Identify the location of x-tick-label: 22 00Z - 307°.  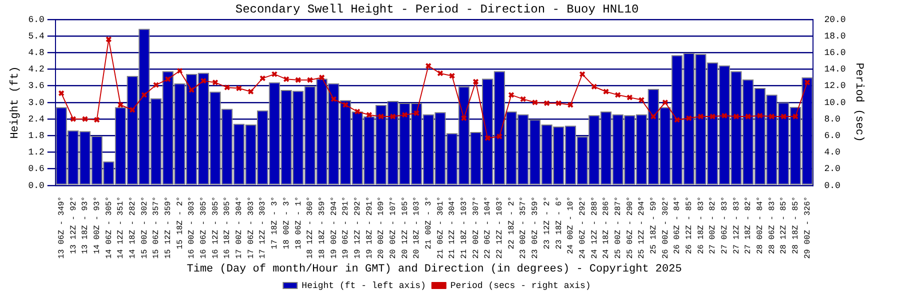
(476, 227).